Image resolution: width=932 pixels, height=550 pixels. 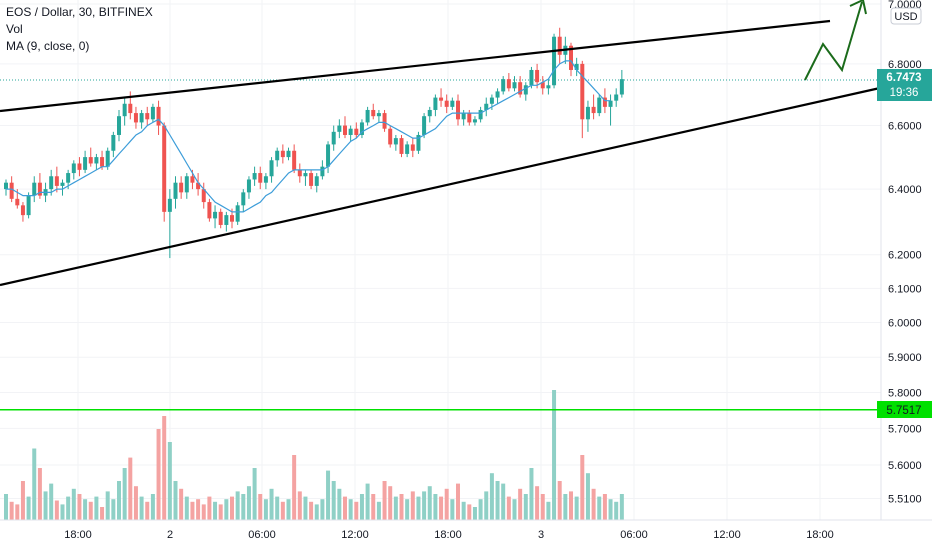 I want to click on y-tick-label: 5.6000, so click(x=905, y=466).